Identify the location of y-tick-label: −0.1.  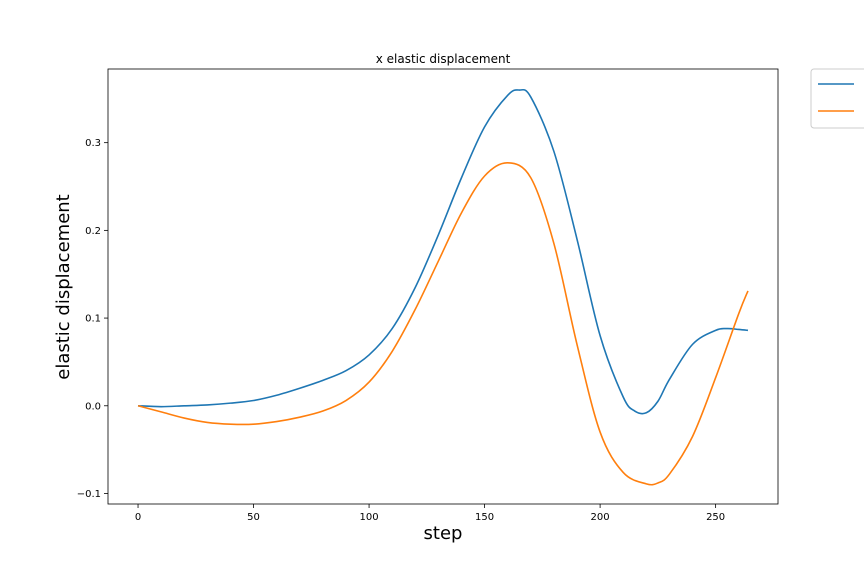
(89, 494).